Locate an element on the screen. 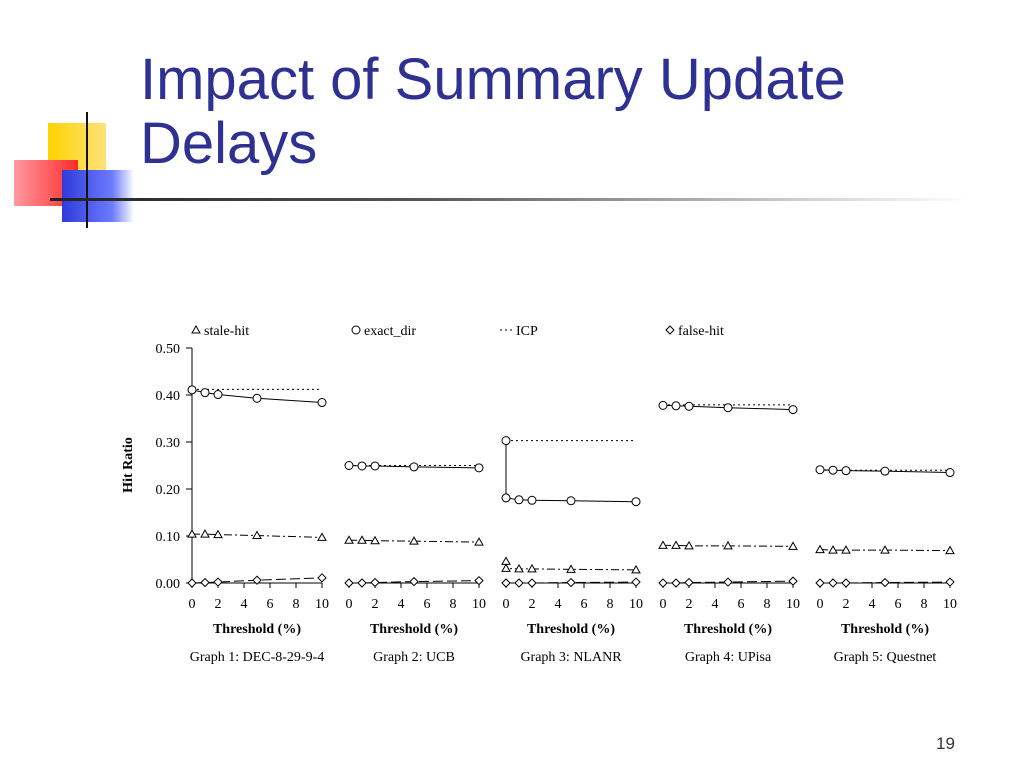 This screenshot has width=1024, height=768. y-tick-label: 0.50 is located at coordinates (168, 349).